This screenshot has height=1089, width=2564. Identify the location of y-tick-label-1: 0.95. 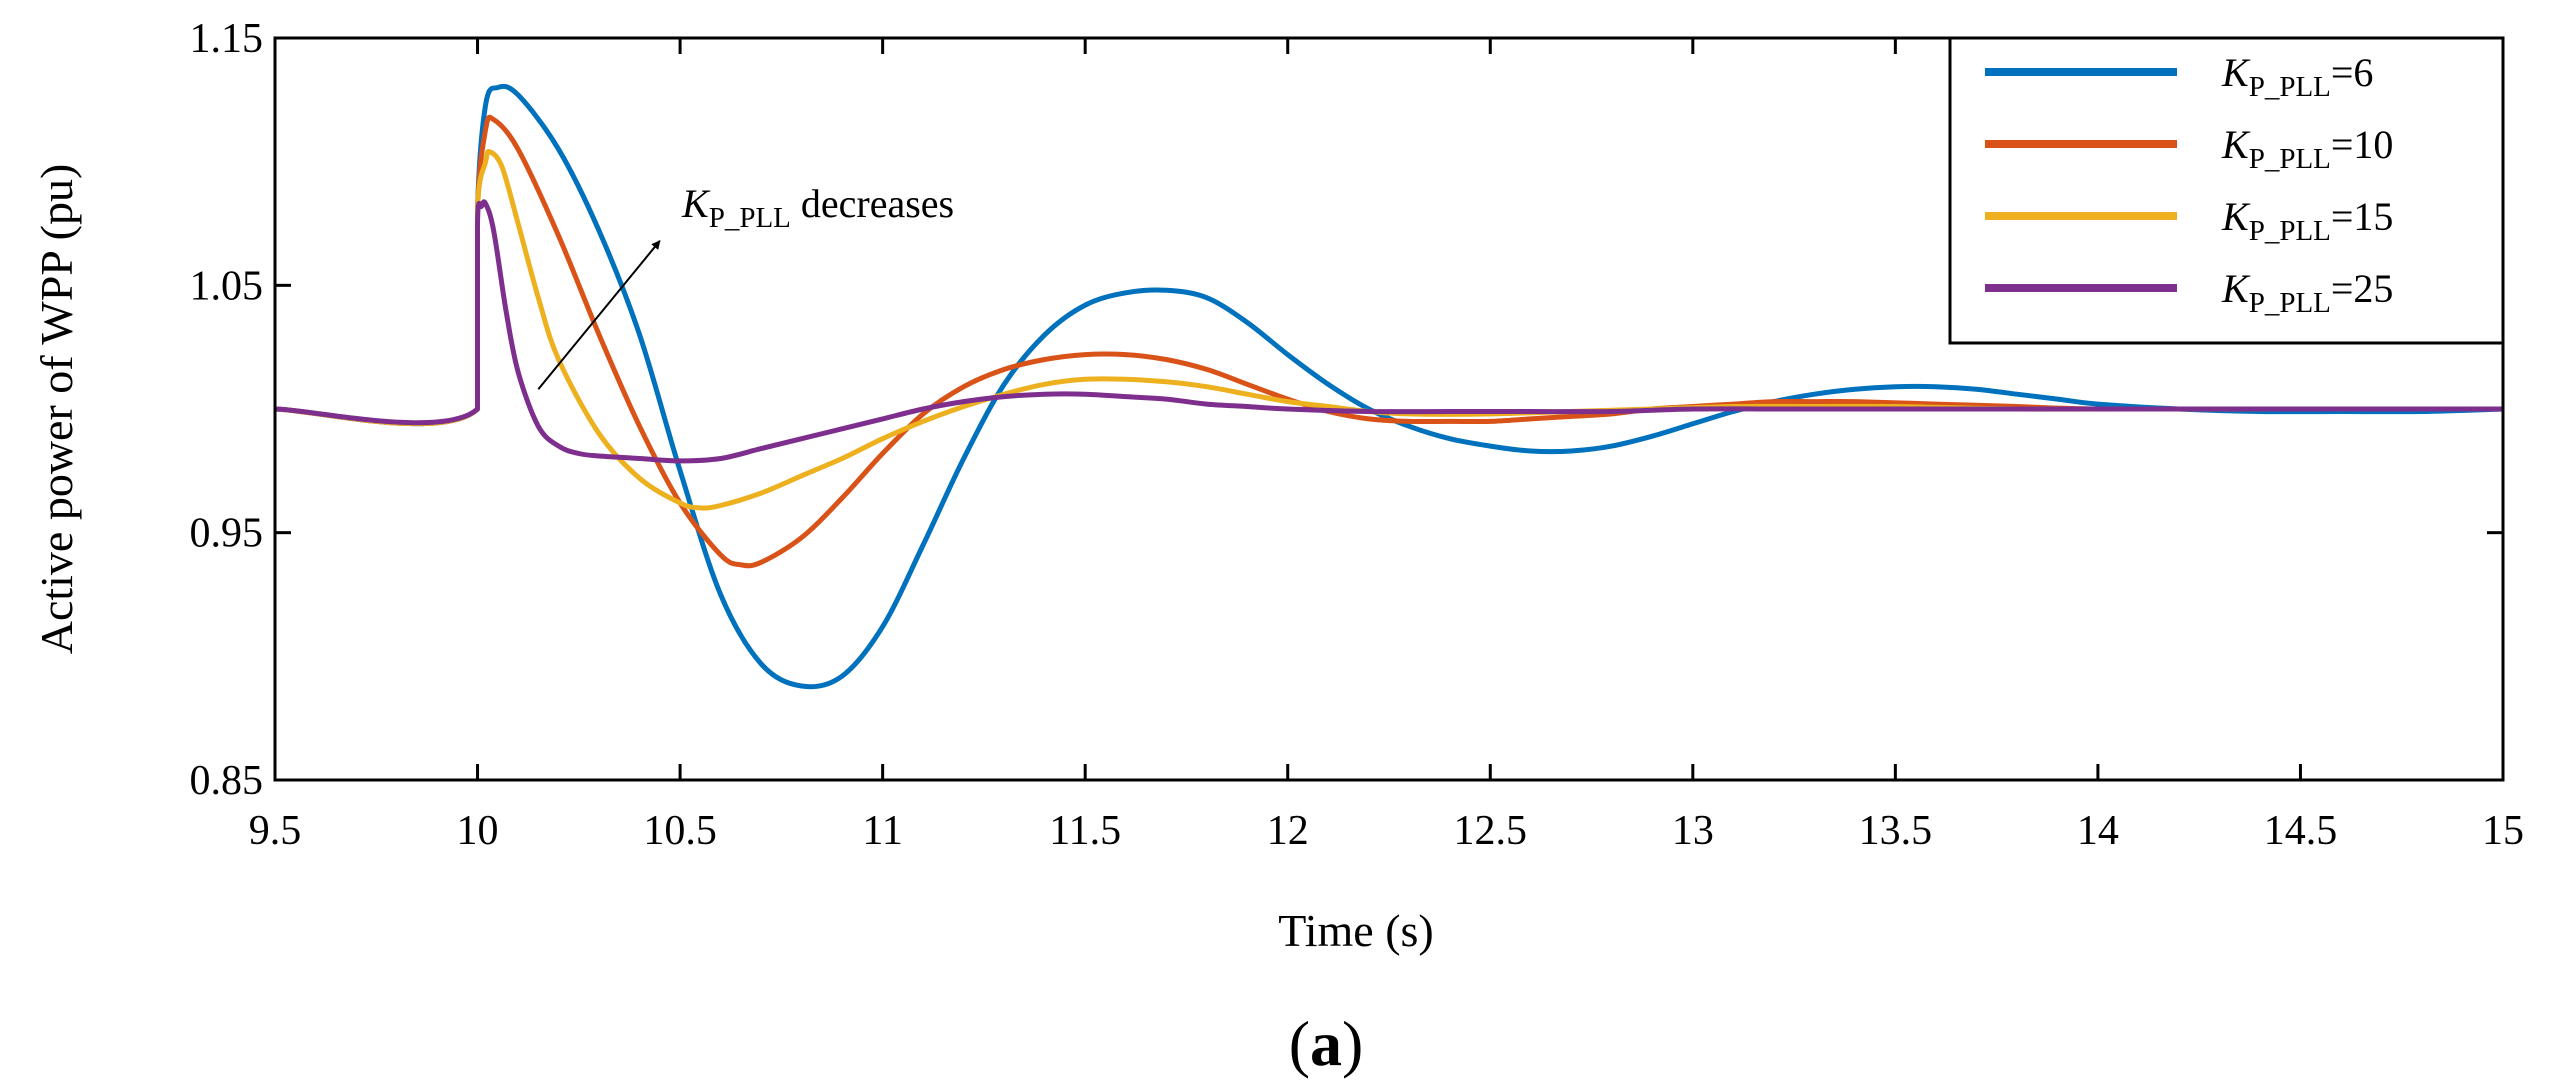
(227, 534).